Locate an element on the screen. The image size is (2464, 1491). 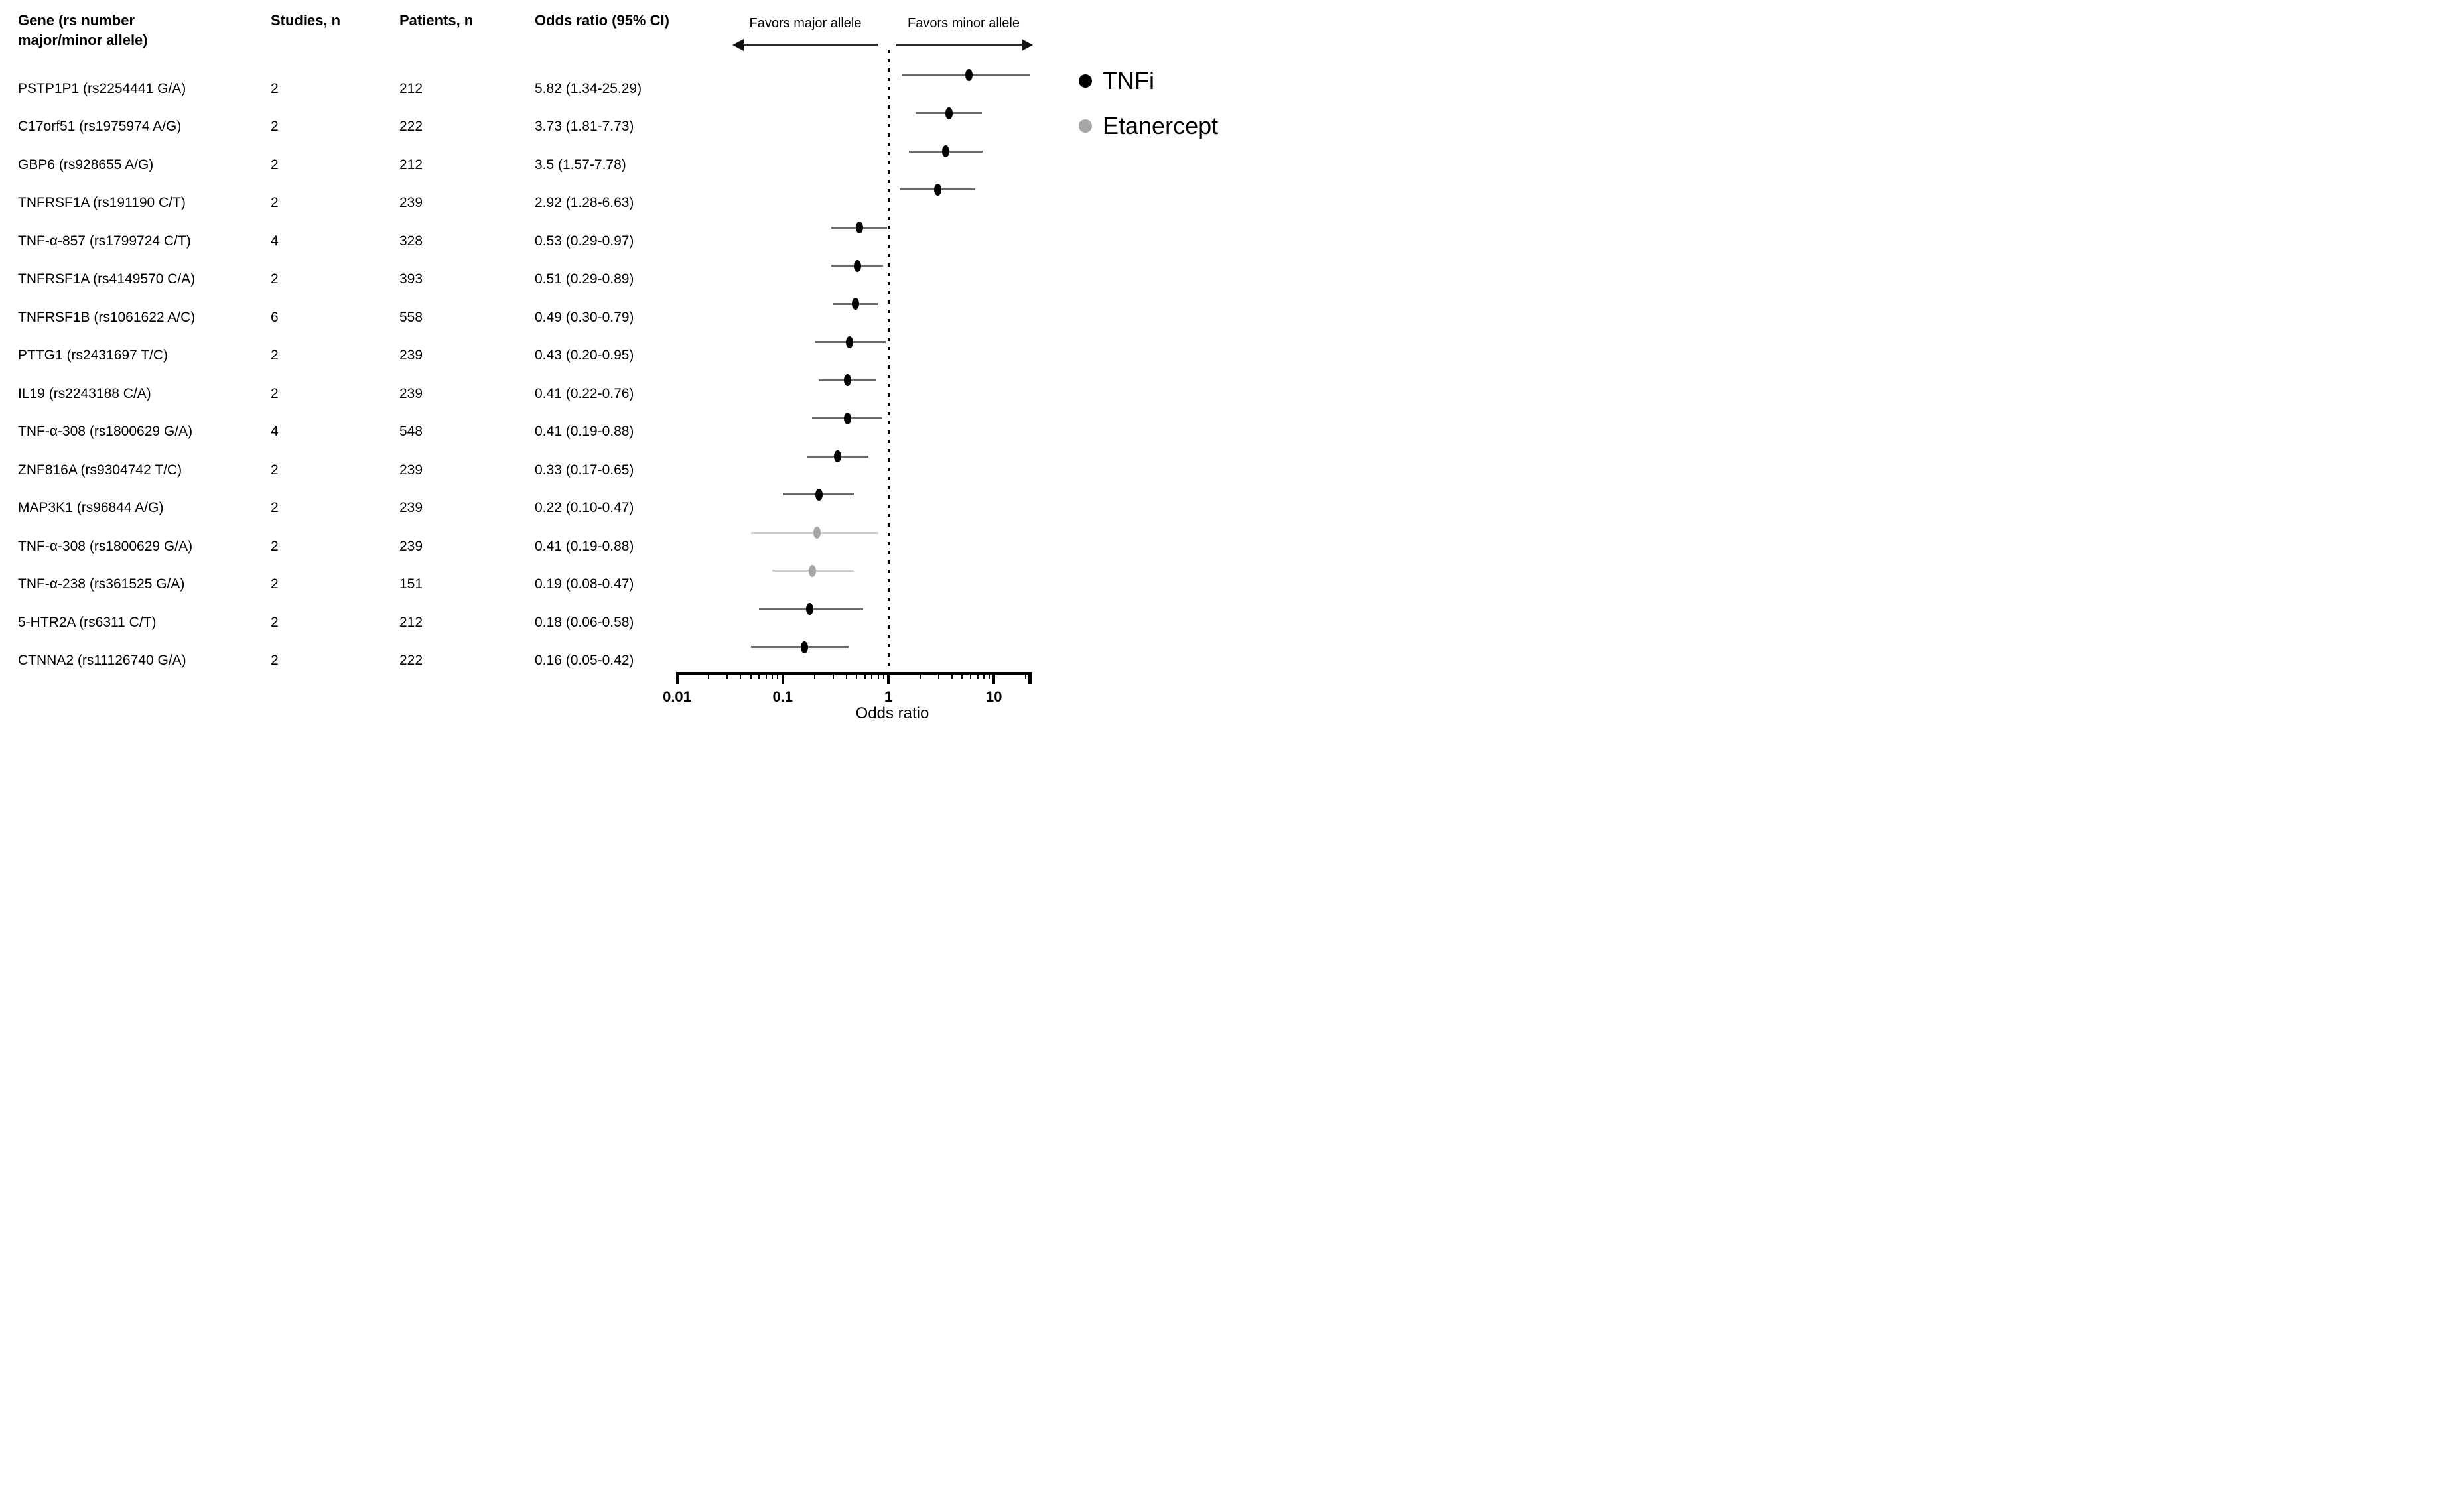
patients-cell: 151 is located at coordinates (411, 584).